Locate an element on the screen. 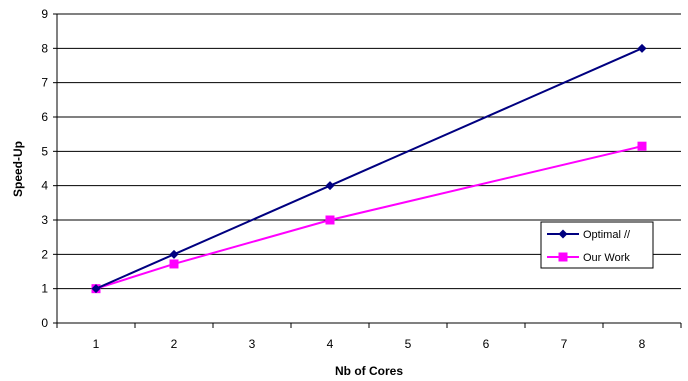 The width and height of the screenshot is (688, 381). x-tick-label: 7 is located at coordinates (564, 344).